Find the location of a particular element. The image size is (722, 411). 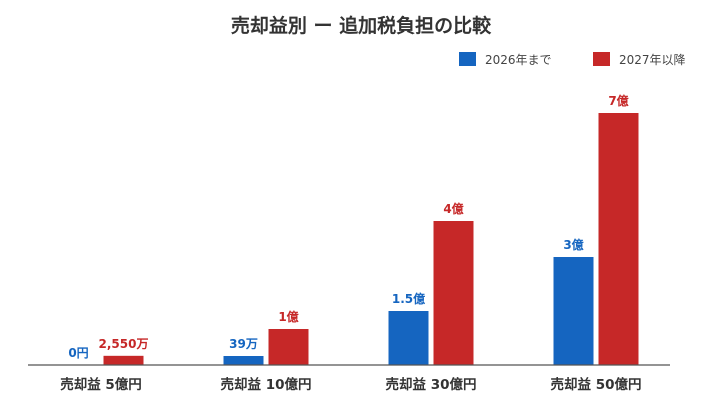

data-label: 4億 is located at coordinates (453, 208).